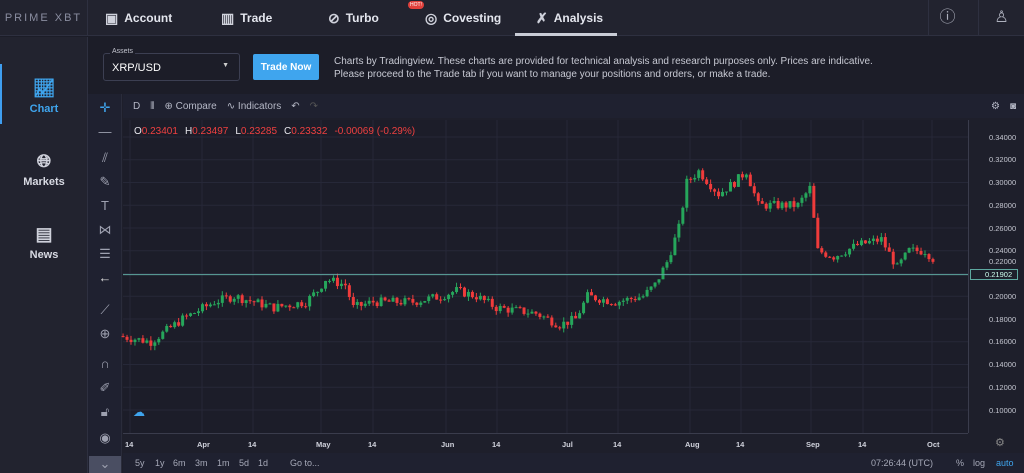  I want to click on axis-settings-icon: ⚙, so click(1000, 443).